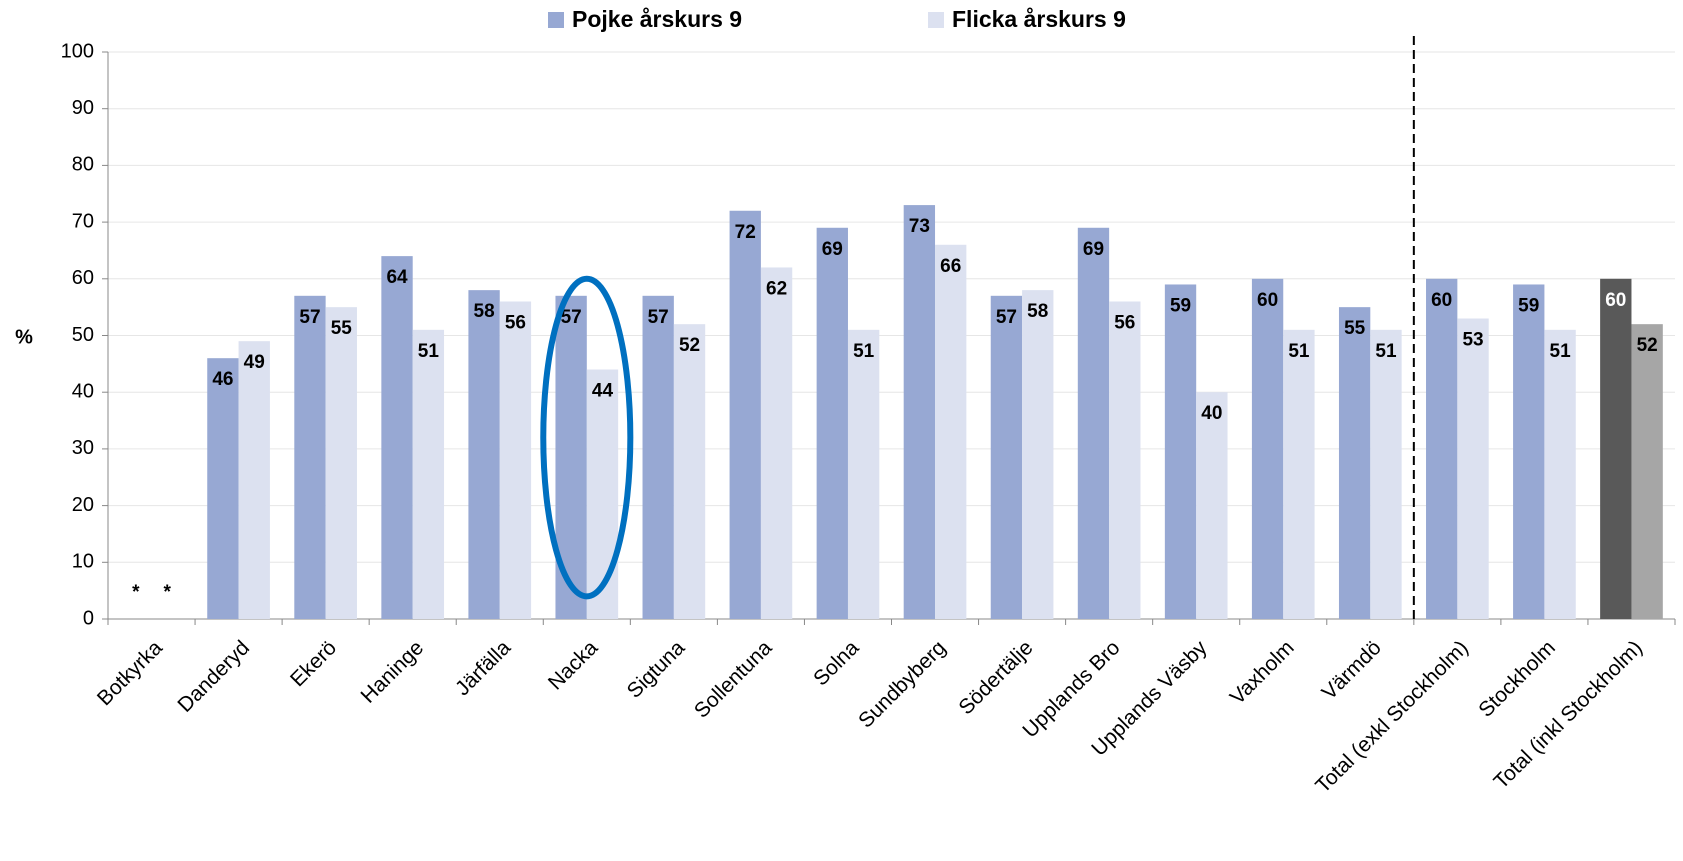  I want to click on y-tick-label: 70, so click(83, 221).